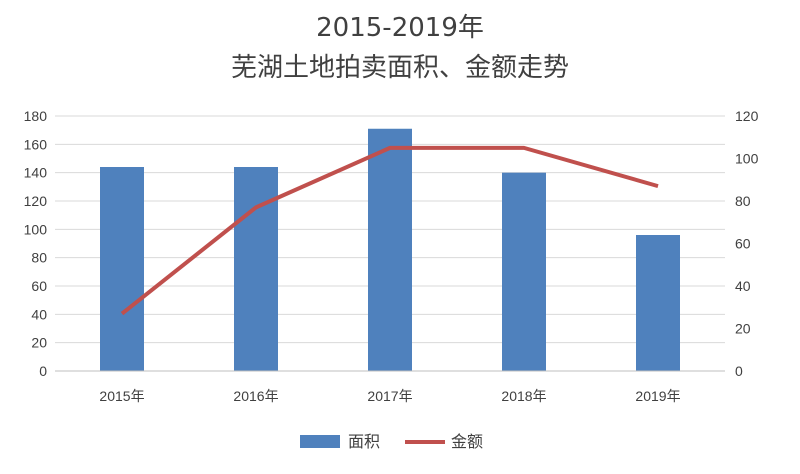 The height and width of the screenshot is (474, 800). What do you see at coordinates (739, 371) in the screenshot?
I see `right-tick-label: 0` at bounding box center [739, 371].